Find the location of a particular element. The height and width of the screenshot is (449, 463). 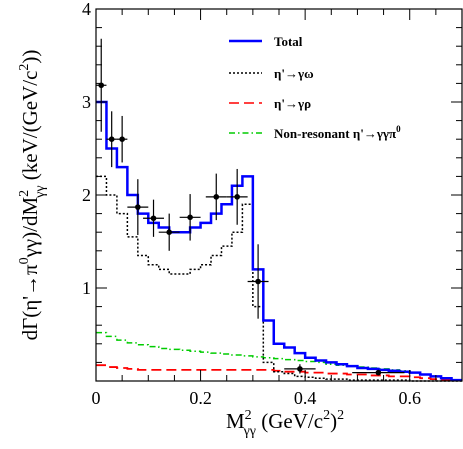

legend-label-gamma-omega: η'→γω is located at coordinates (294, 73).